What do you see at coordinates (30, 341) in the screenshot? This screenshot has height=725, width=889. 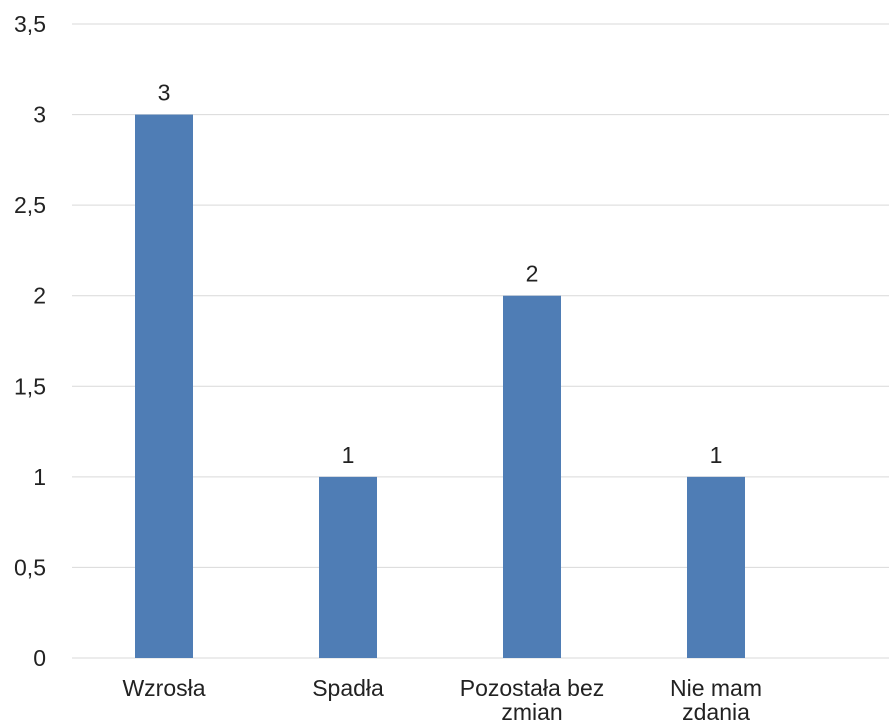 I see `y-axis-tick-labels: 0 0,5 1 1,5 2 2,5 3 3,5` at bounding box center [30, 341].